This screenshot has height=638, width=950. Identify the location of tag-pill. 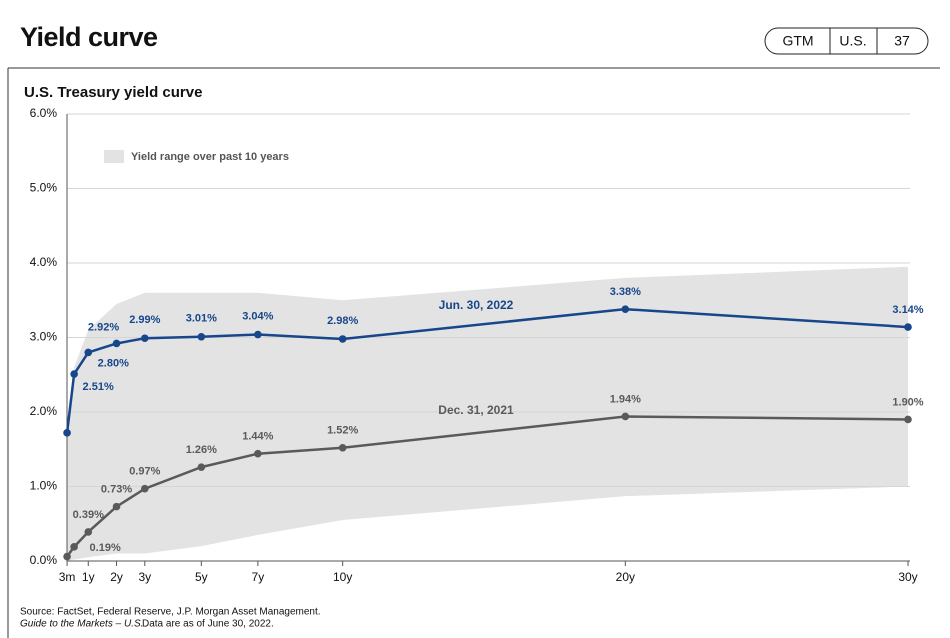
(846, 41).